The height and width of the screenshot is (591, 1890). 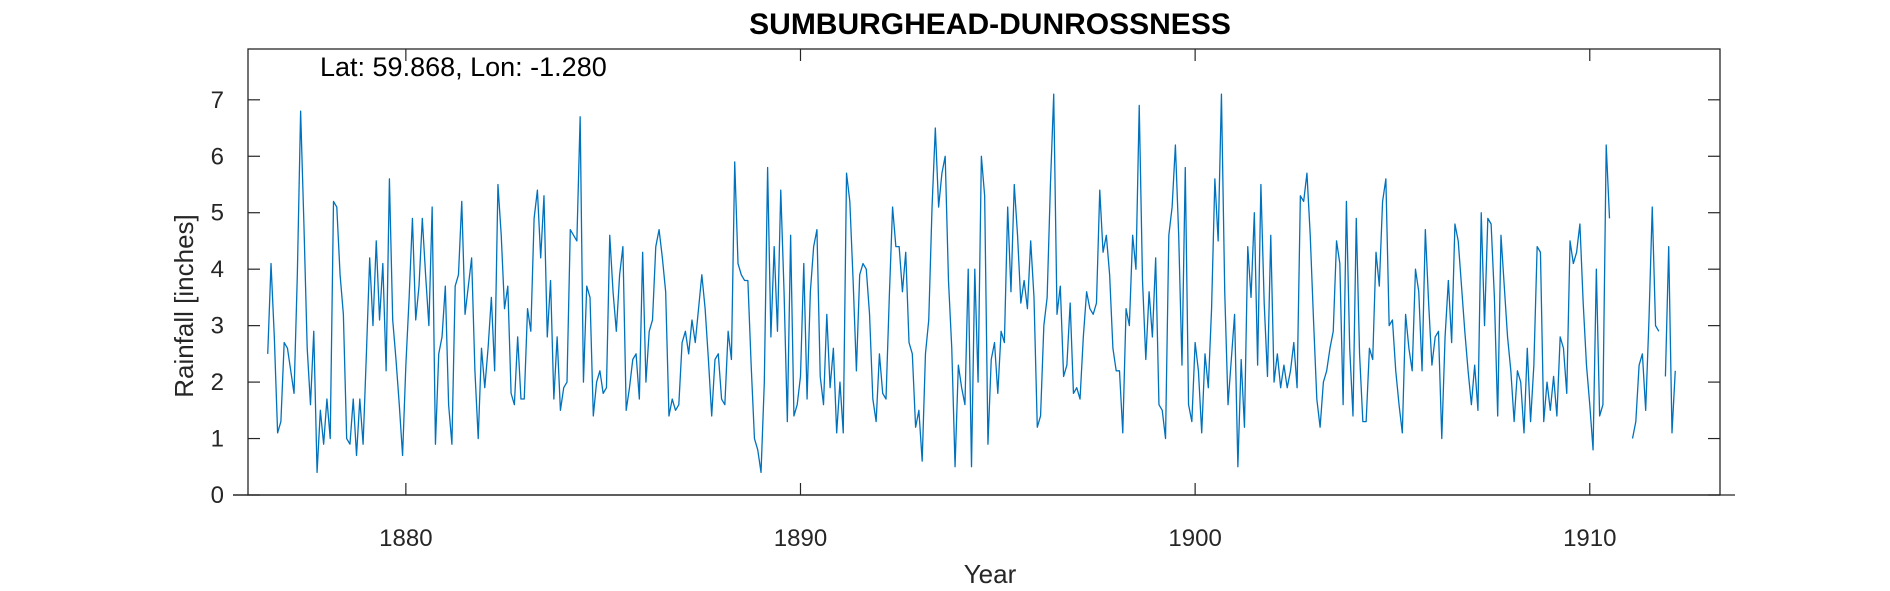 What do you see at coordinates (990, 574) in the screenshot?
I see `x-axis-label: Year` at bounding box center [990, 574].